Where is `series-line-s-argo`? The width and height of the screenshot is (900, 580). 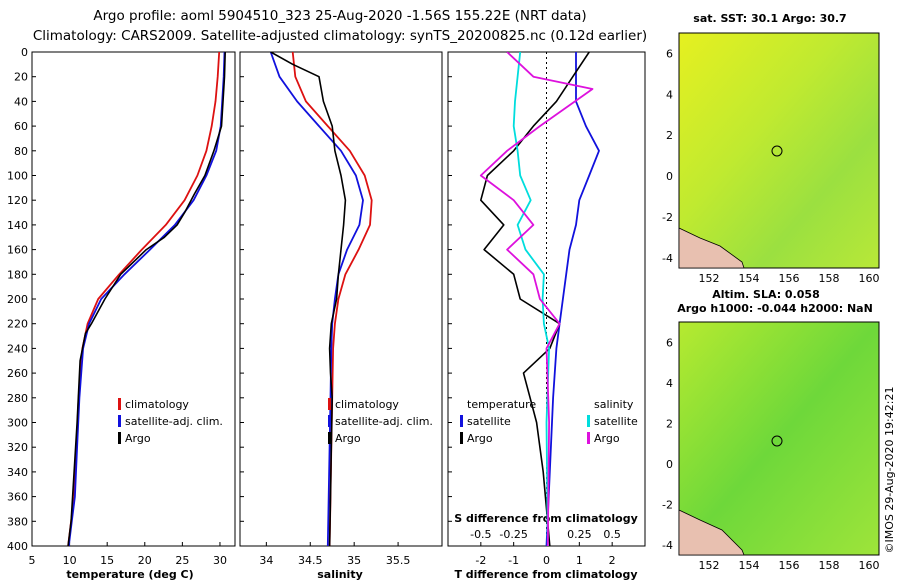
series-line-s-argo is located at coordinates (536, 299).